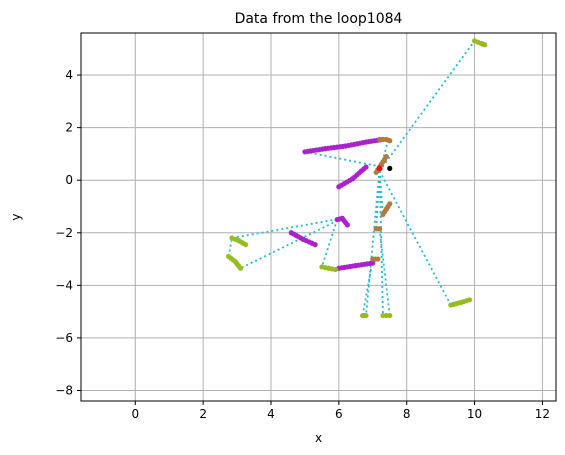 This screenshot has height=455, width=565. Describe the element at coordinates (64, 390) in the screenshot. I see `y-tick-label: −8` at that location.